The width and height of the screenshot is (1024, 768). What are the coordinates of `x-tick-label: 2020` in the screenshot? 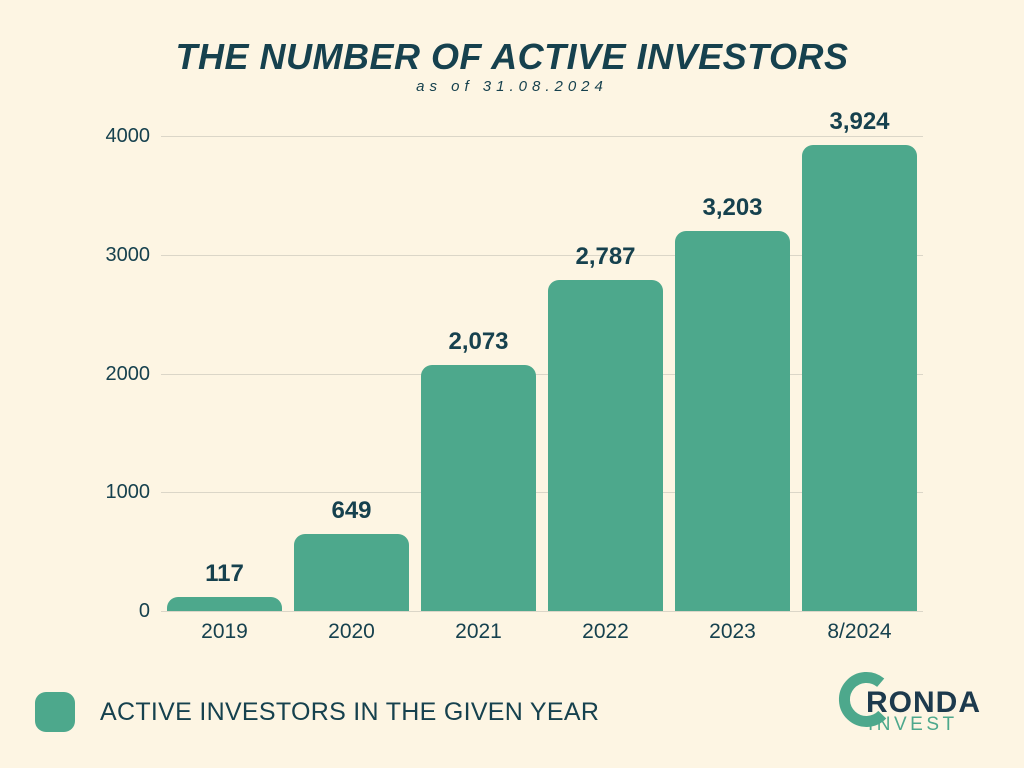 It's located at (351, 631).